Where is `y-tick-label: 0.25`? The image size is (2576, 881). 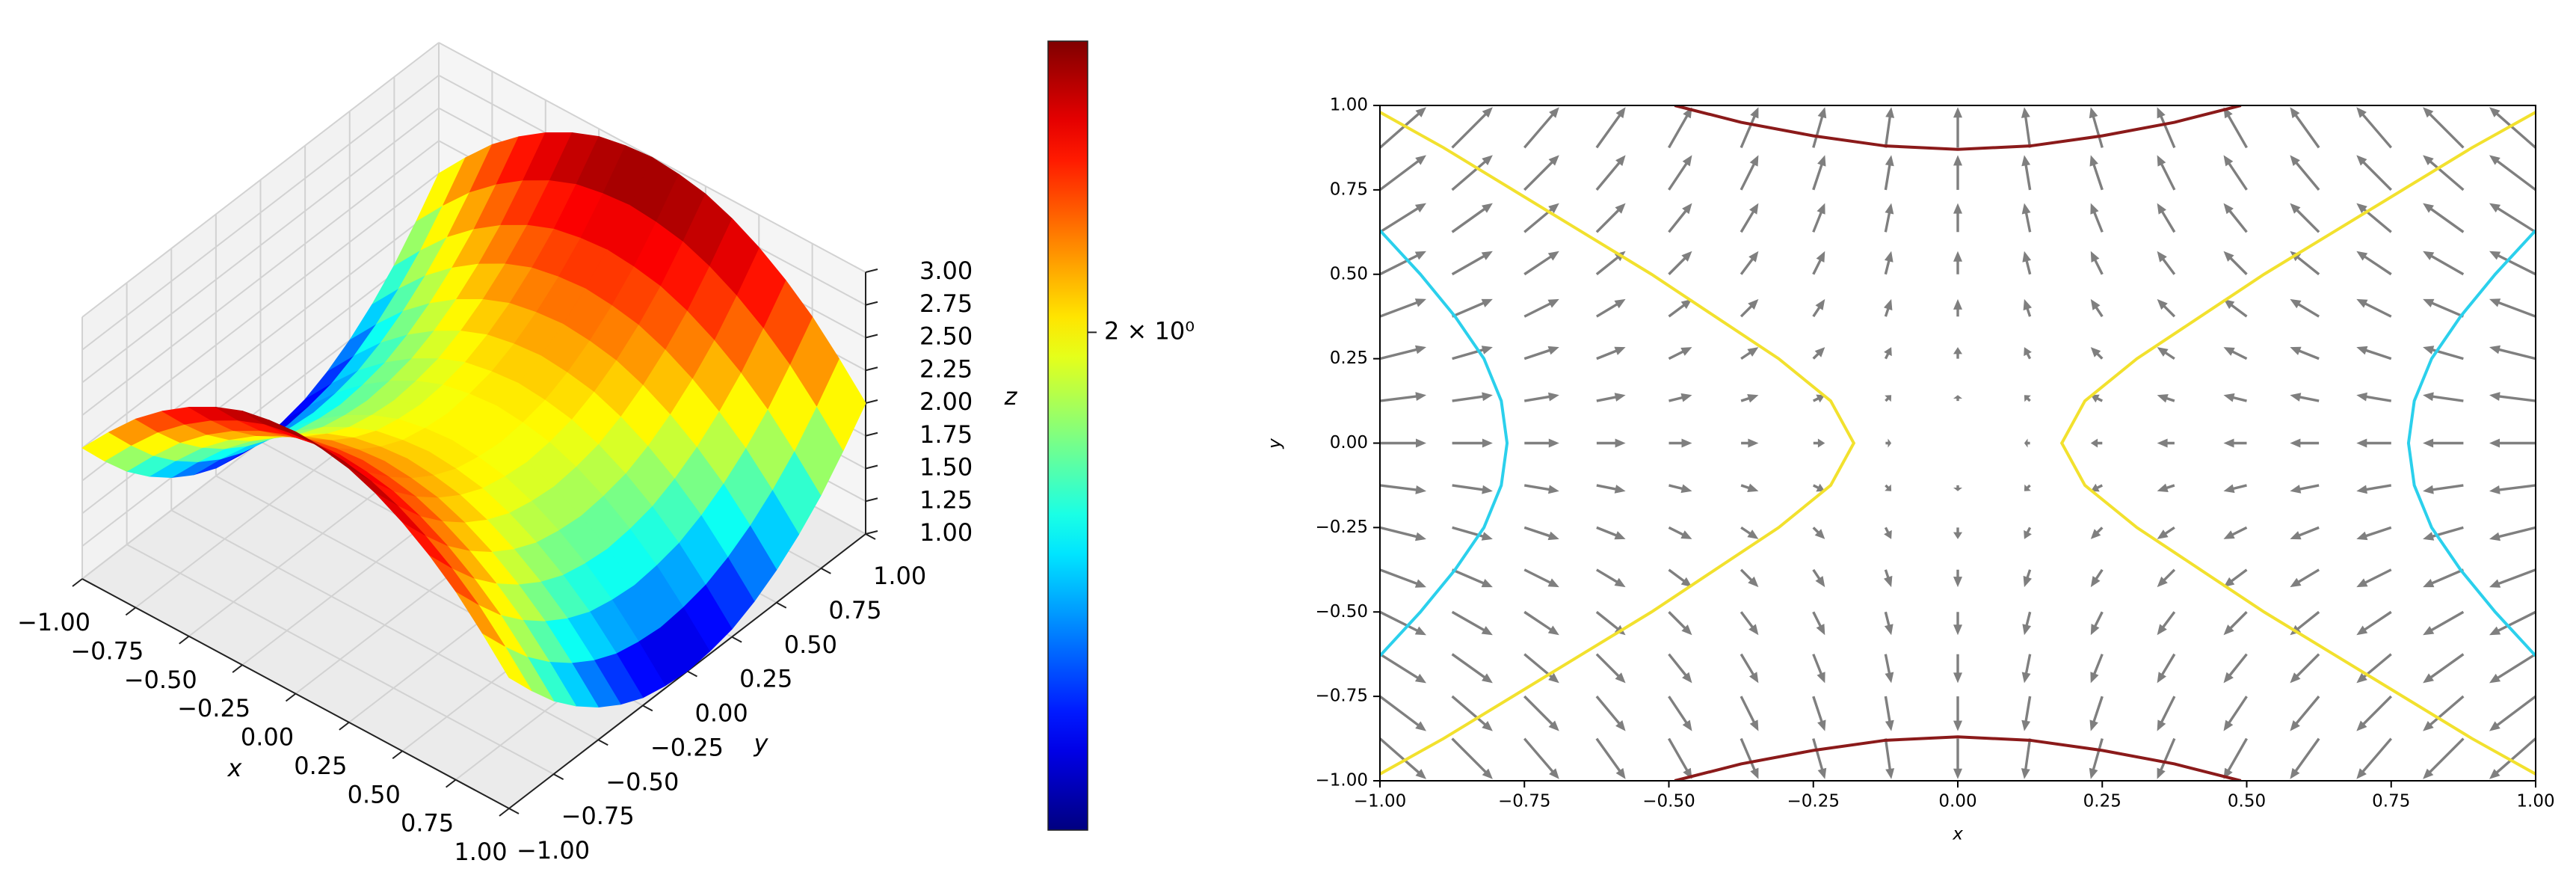 y-tick-label: 0.25 is located at coordinates (765, 679).